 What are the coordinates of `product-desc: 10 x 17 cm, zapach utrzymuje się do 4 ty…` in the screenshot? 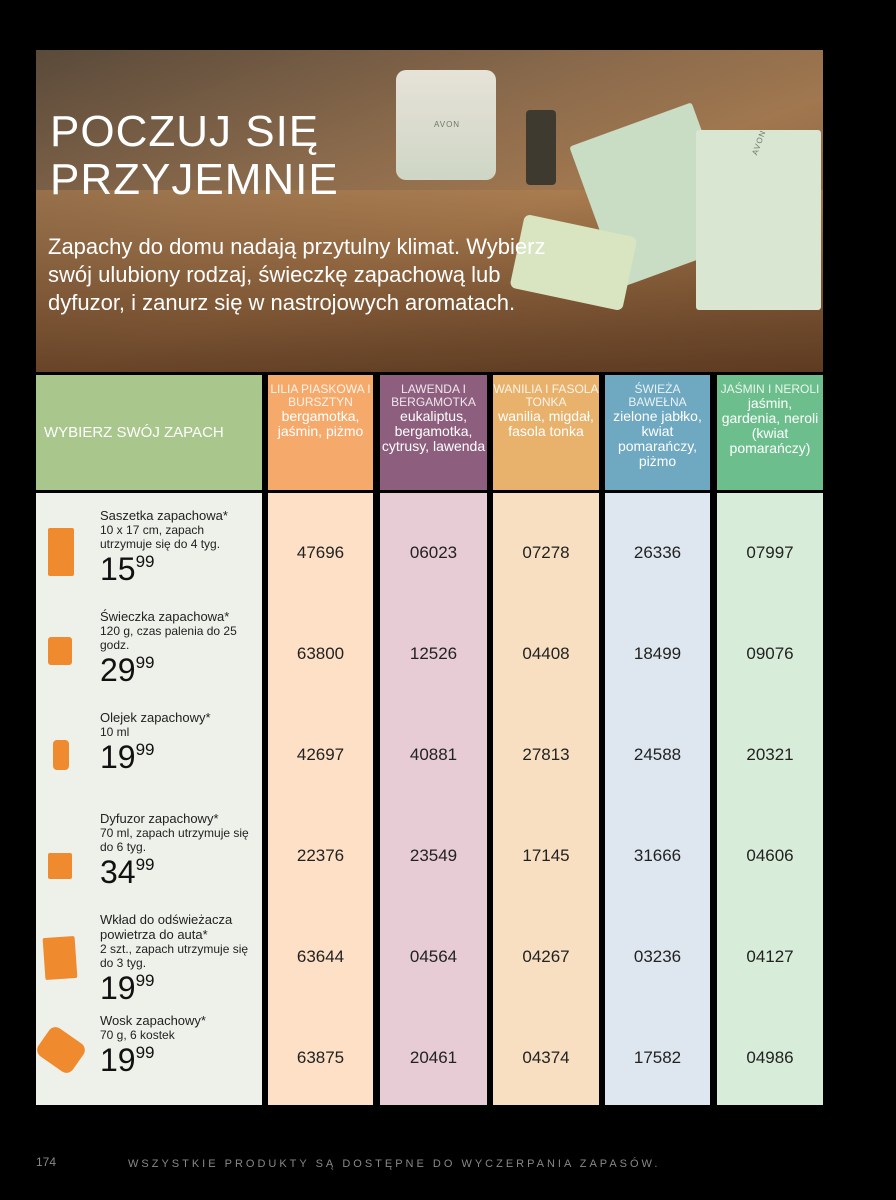 It's located at (160, 537).